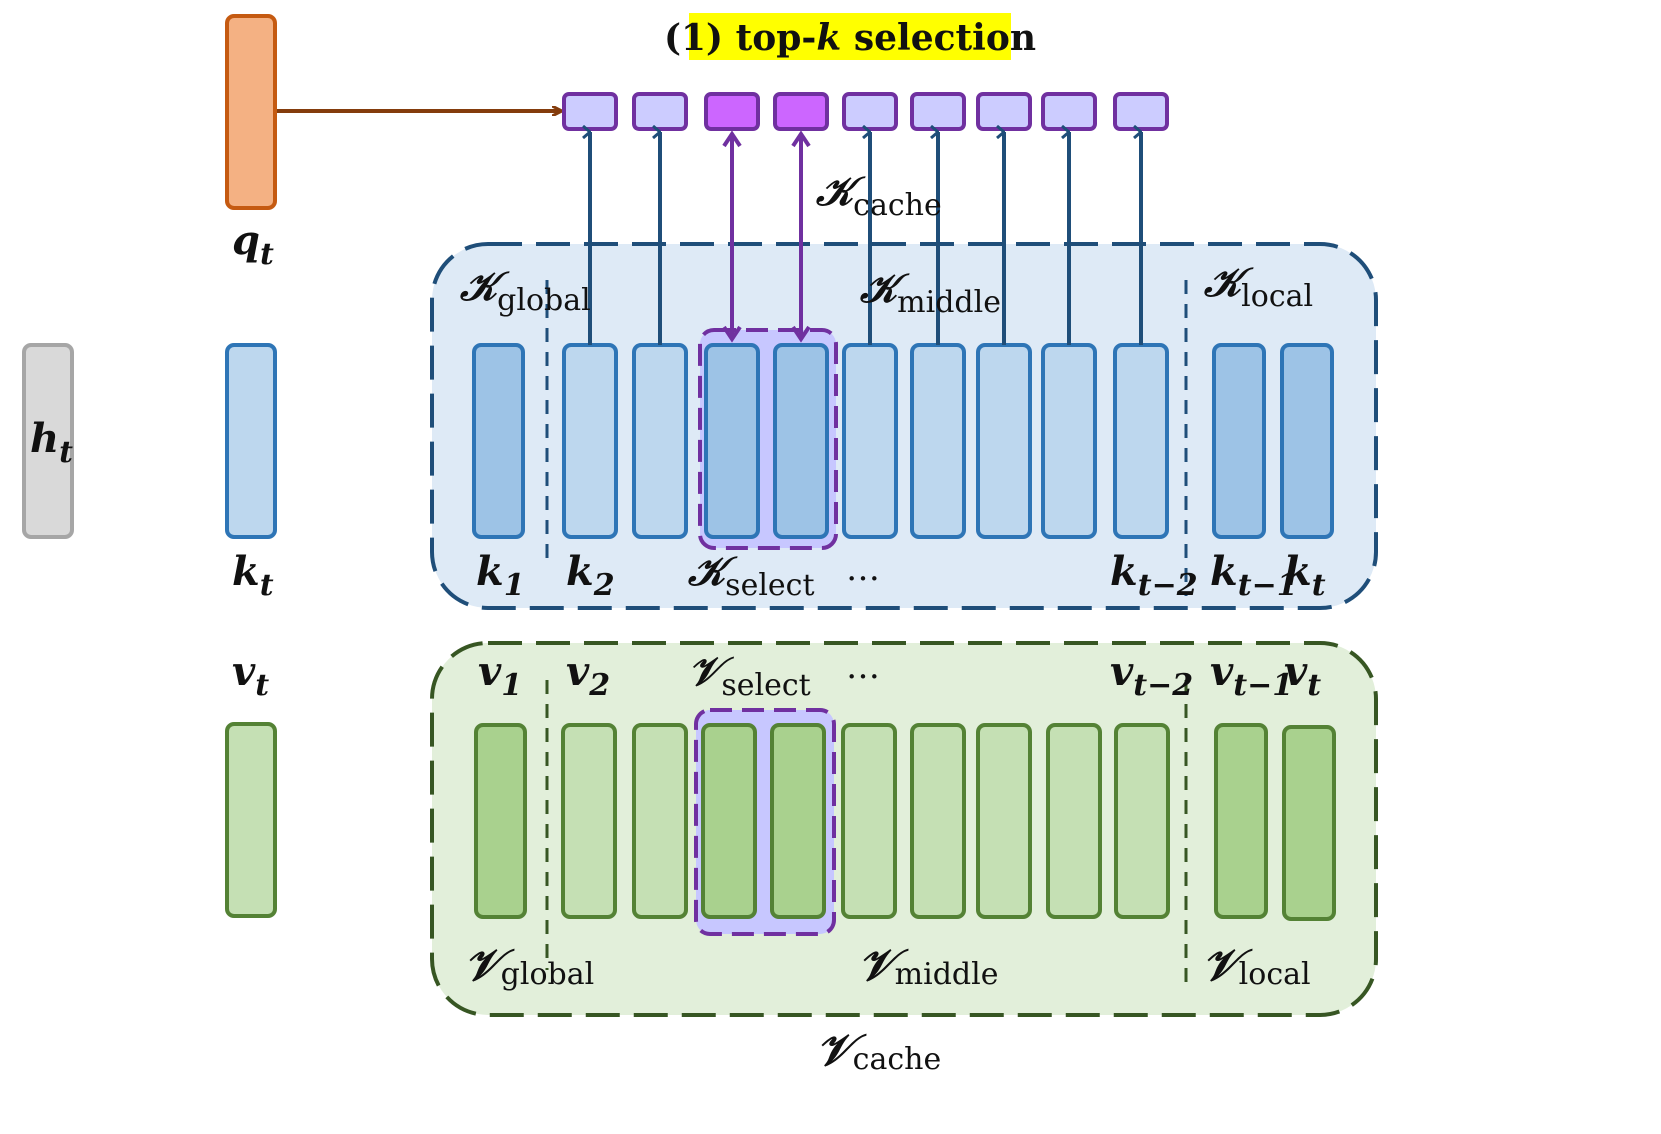  Describe the element at coordinates (498, 441) in the screenshot. I see `key-token-global` at that location.